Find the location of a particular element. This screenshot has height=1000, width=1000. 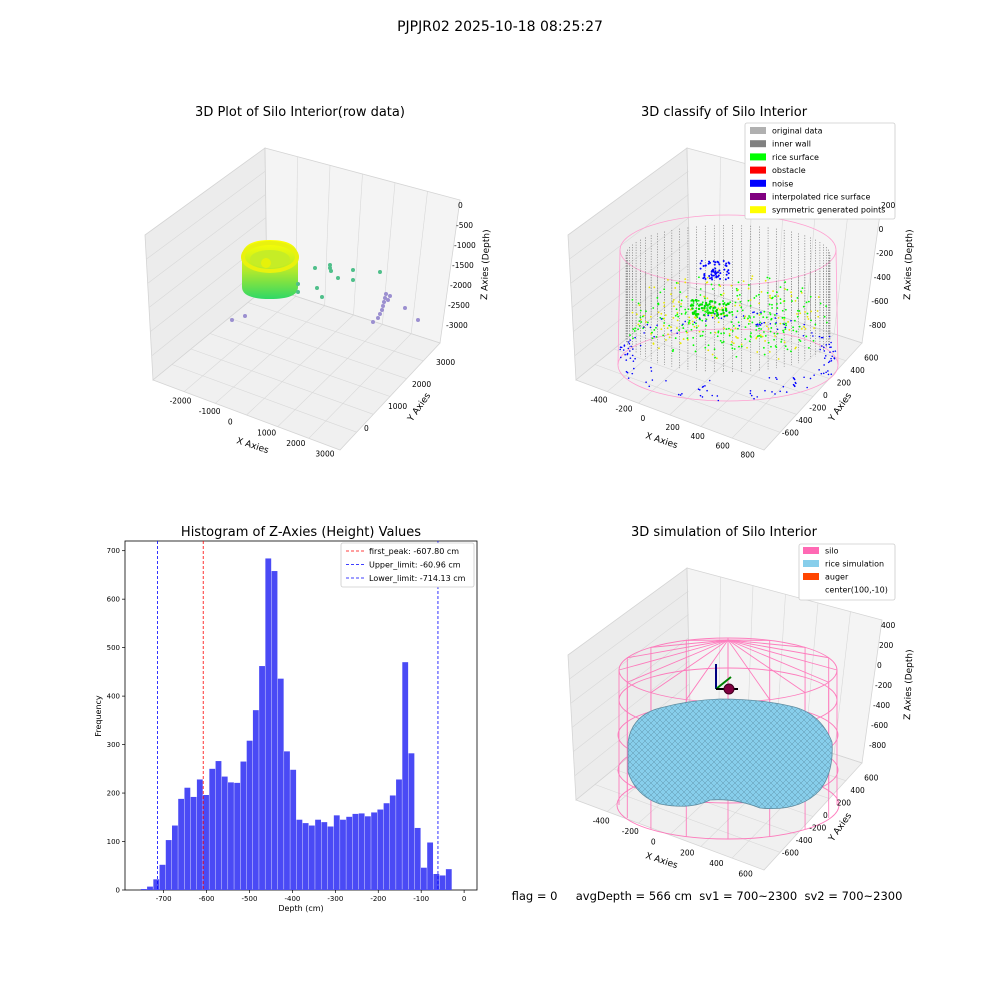

x-tick-label: 1000 is located at coordinates (266, 432).